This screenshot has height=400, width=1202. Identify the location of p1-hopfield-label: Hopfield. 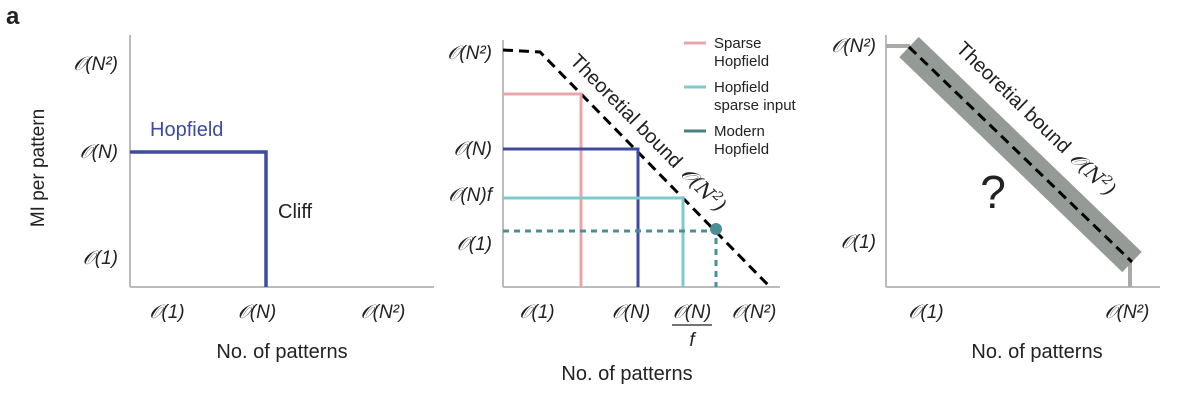
(186, 130).